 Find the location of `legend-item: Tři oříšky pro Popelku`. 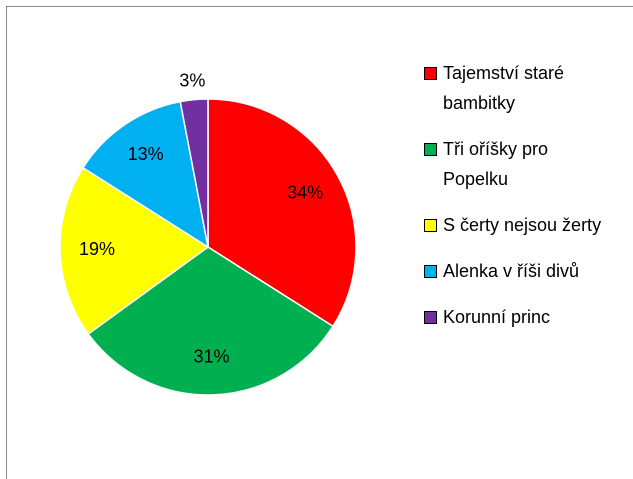

legend-item: Tři oříšky pro Popelku is located at coordinates (524, 164).